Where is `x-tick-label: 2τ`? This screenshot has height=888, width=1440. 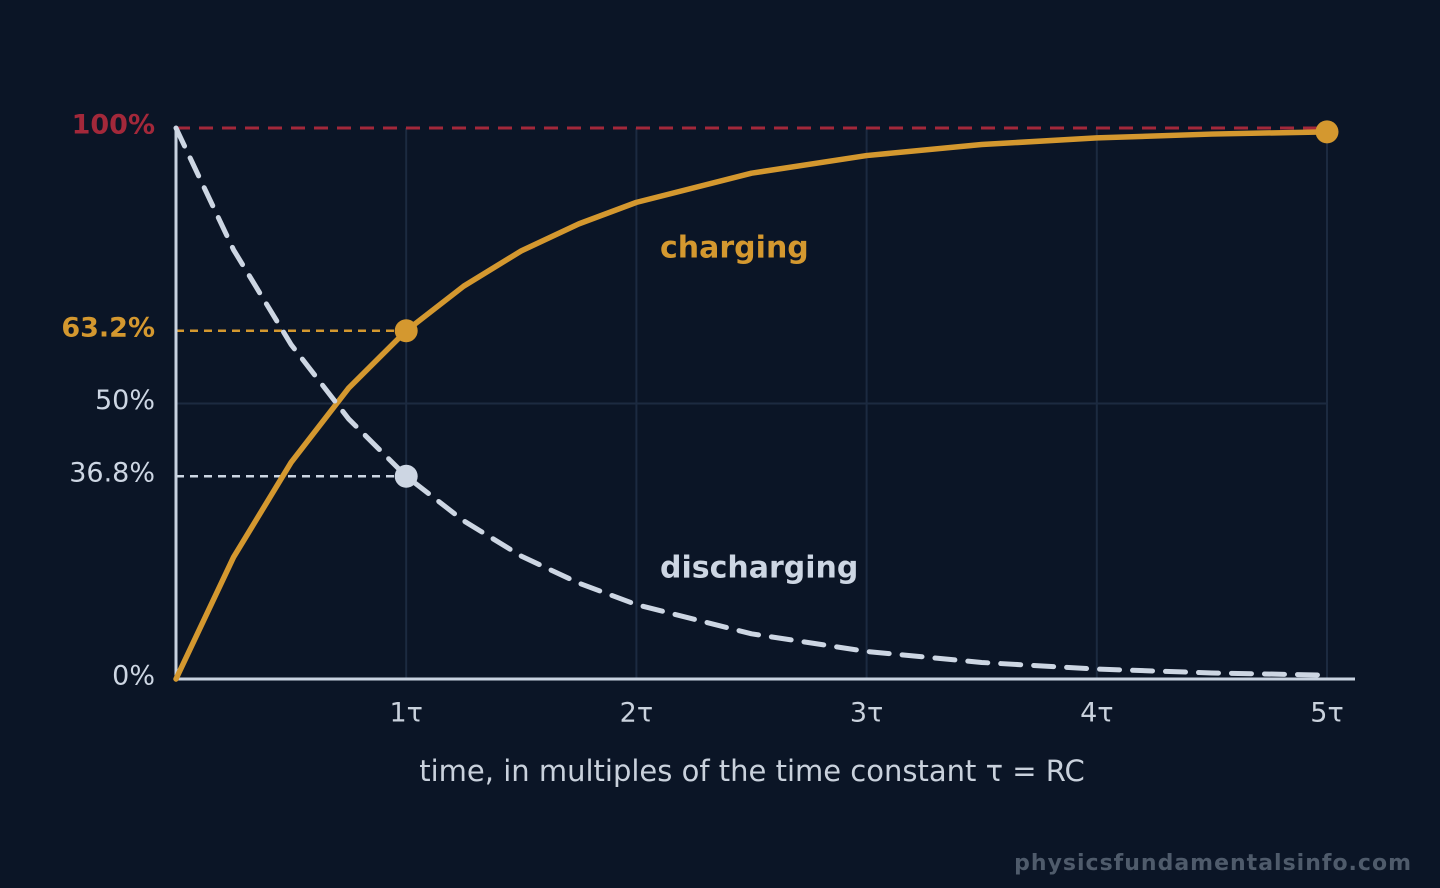 x-tick-label: 2τ is located at coordinates (636, 713).